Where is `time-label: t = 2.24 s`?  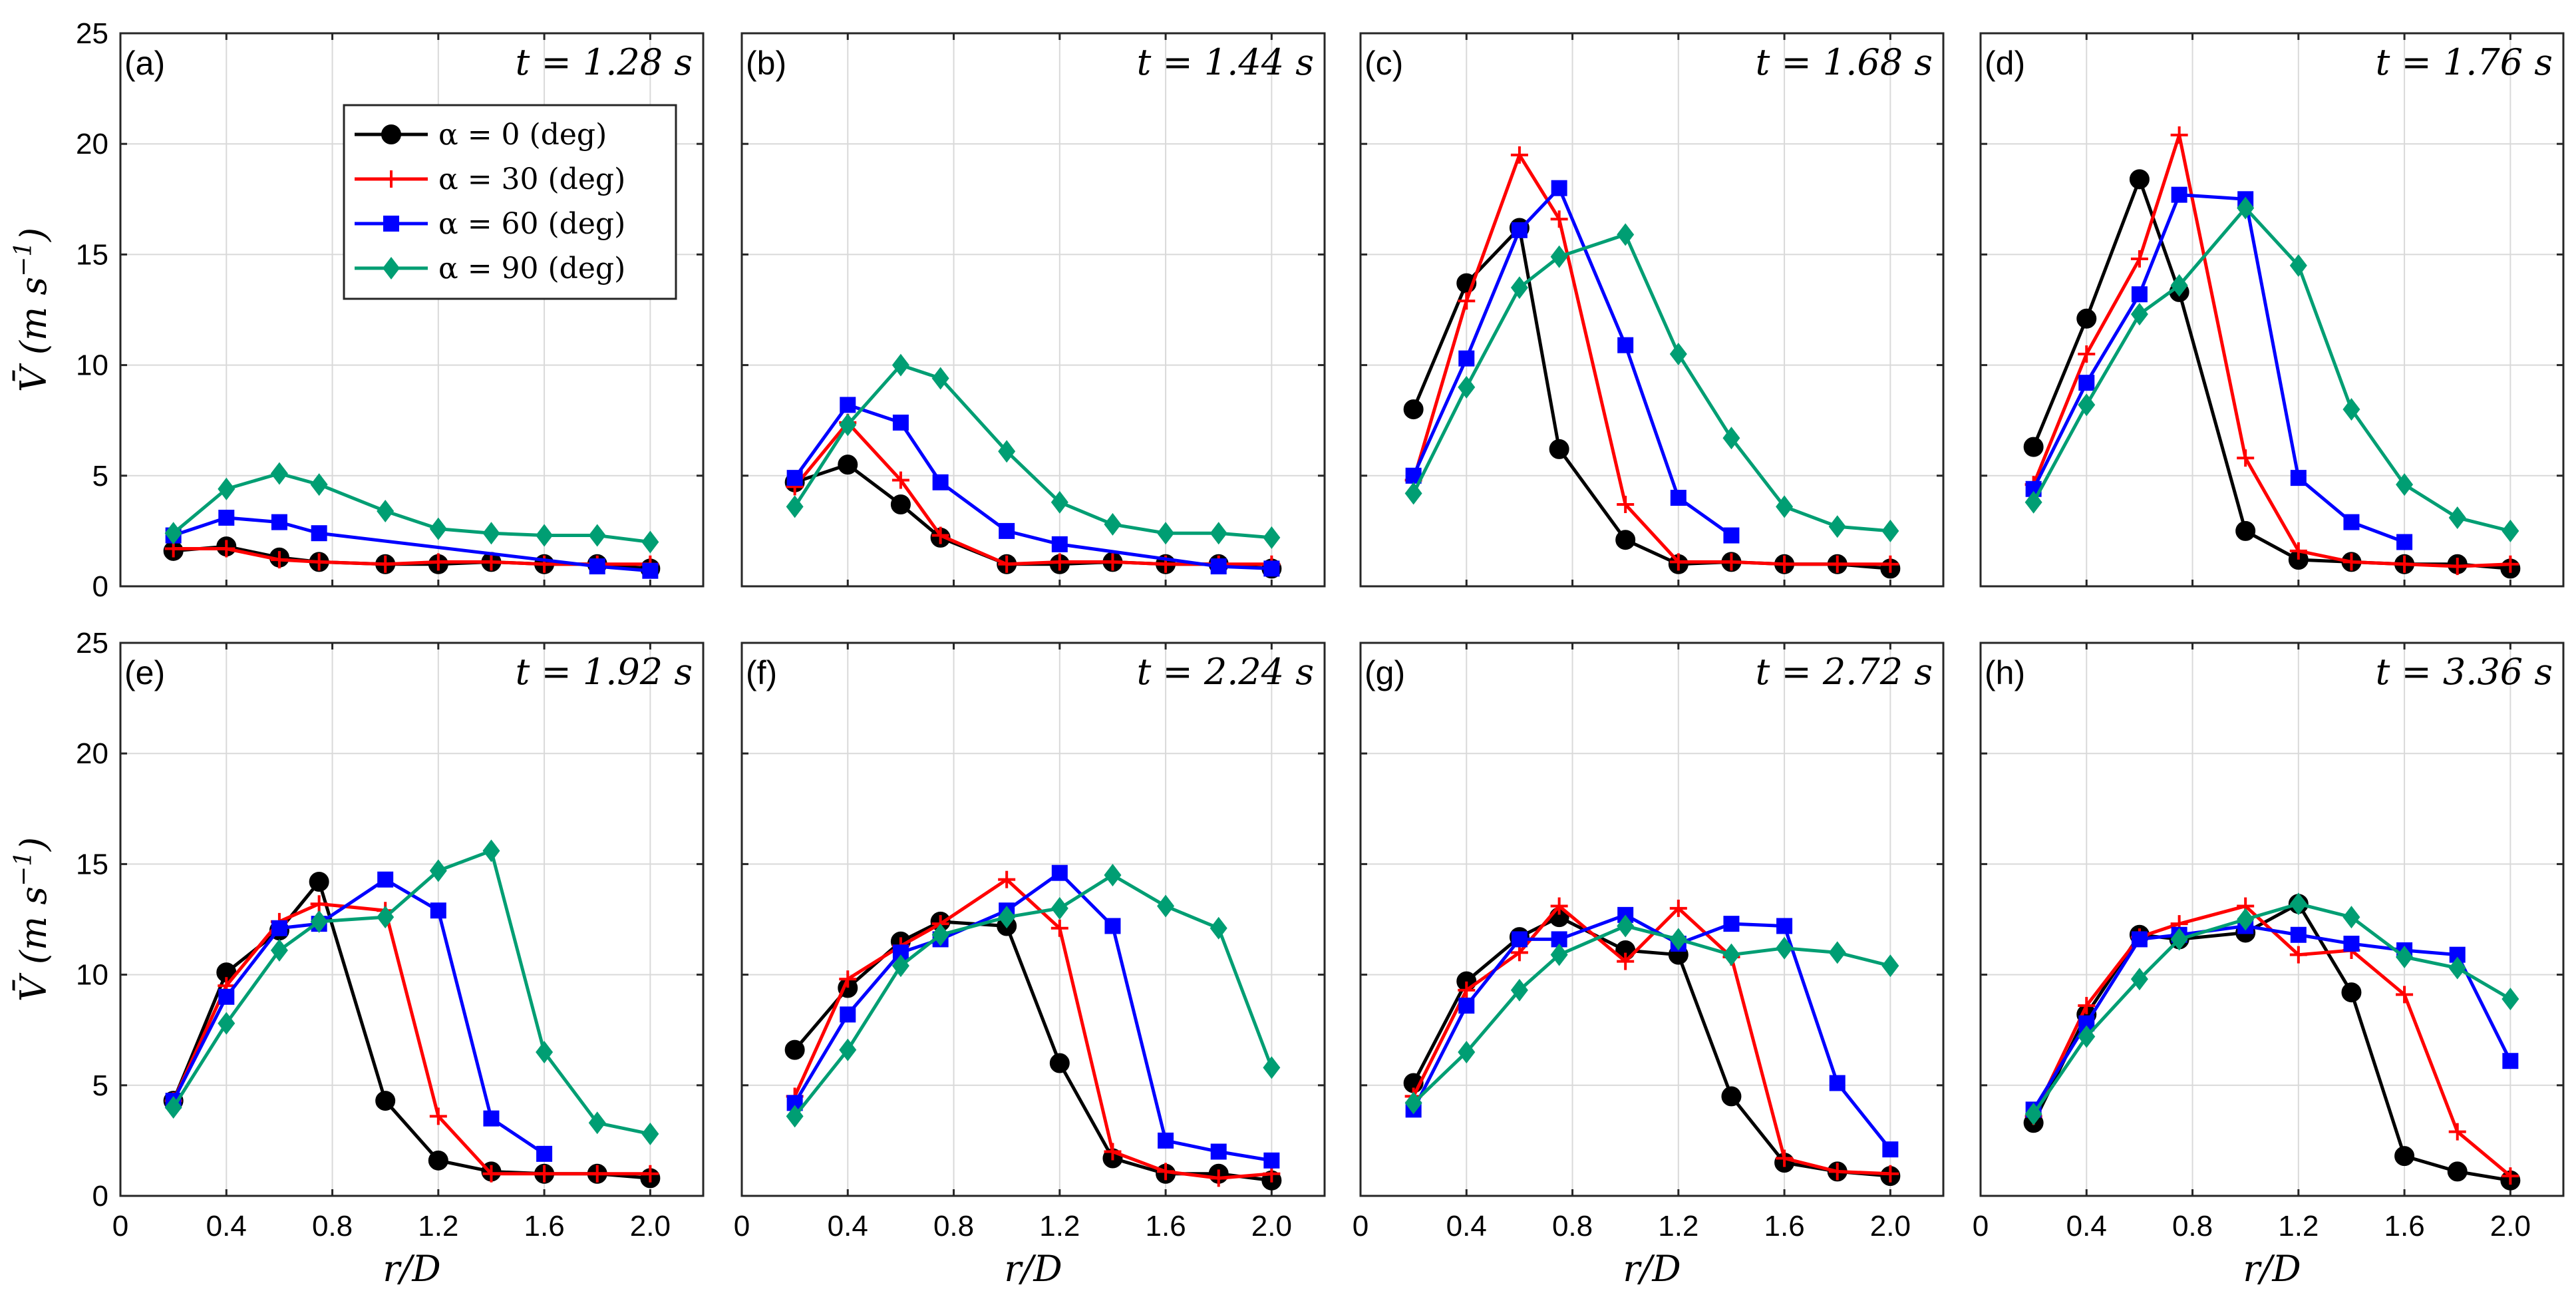 time-label: t = 2.24 s is located at coordinates (1225, 672).